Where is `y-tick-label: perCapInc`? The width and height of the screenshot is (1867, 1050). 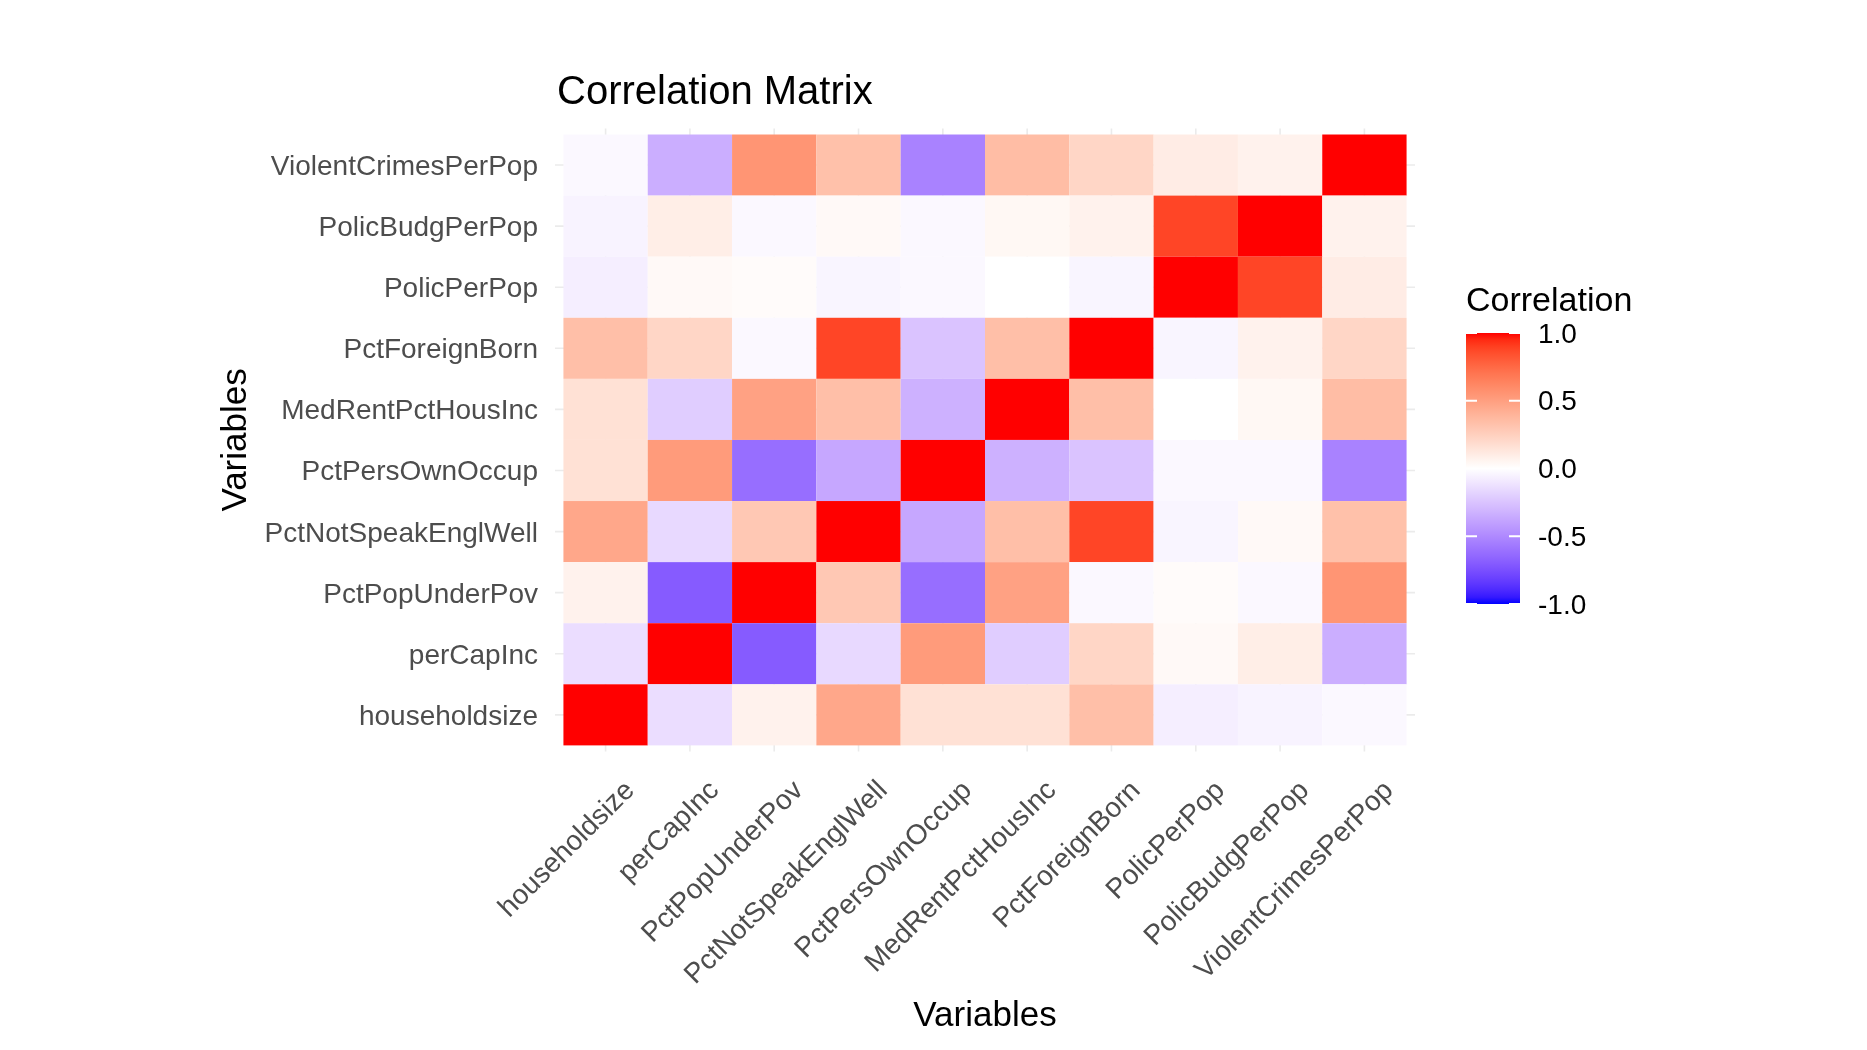
y-tick-label: perCapInc is located at coordinates (473, 654).